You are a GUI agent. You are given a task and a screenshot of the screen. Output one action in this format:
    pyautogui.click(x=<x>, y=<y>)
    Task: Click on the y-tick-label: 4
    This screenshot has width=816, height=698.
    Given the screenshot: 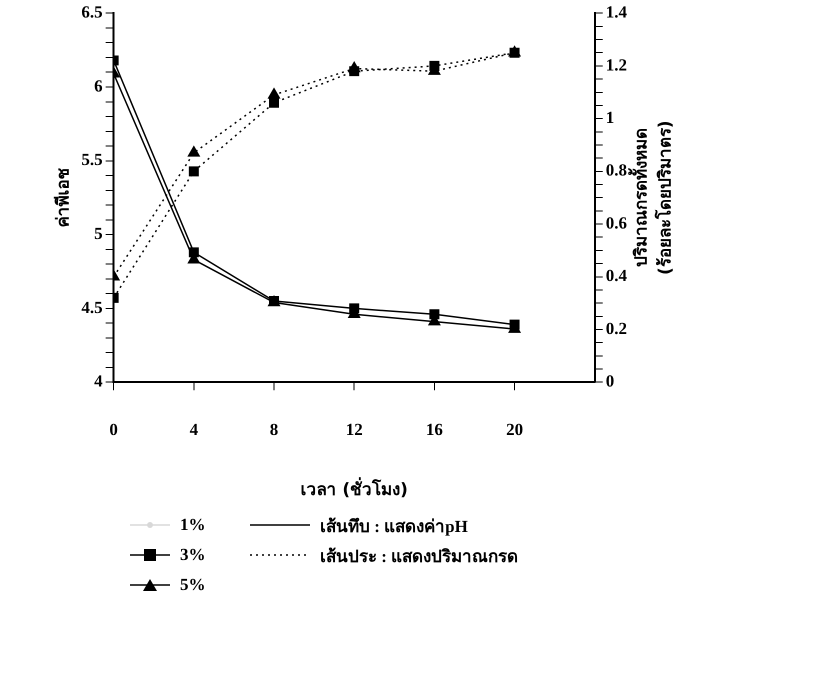 What is the action you would take?
    pyautogui.click(x=99, y=381)
    